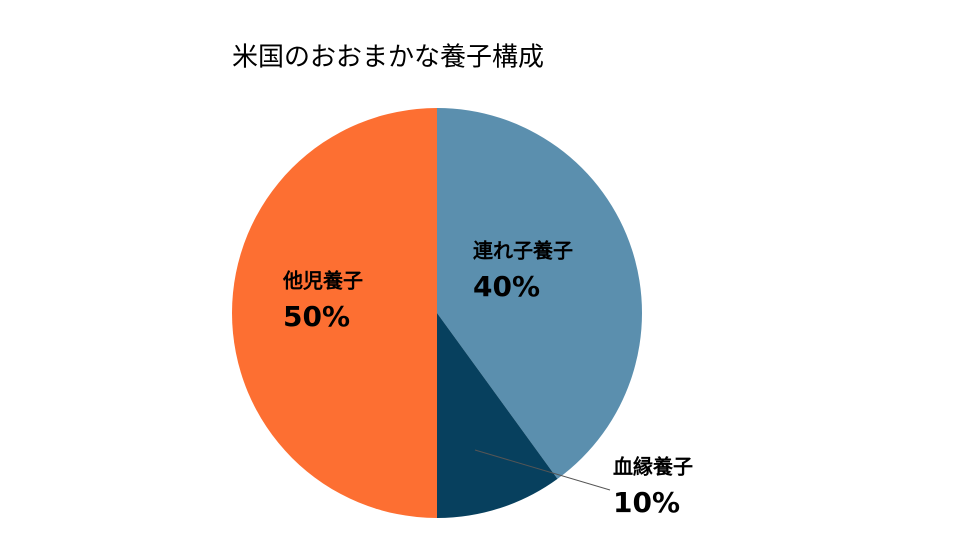 The height and width of the screenshot is (540, 960). Describe the element at coordinates (506, 286) in the screenshot. I see `slice-value-label: 40%` at that location.